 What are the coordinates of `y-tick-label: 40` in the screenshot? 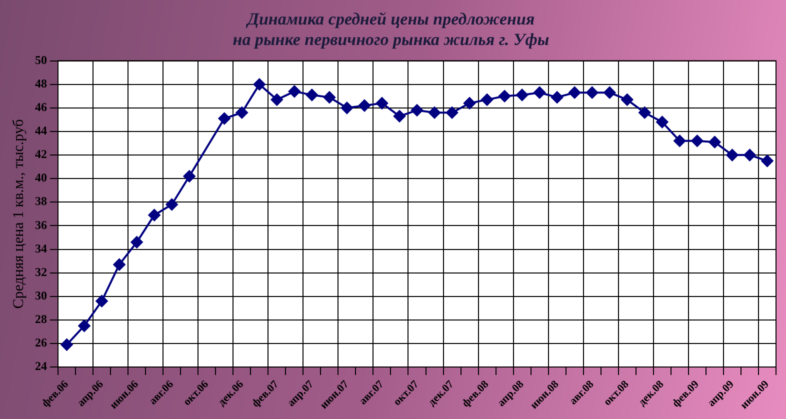 It's located at (41, 177).